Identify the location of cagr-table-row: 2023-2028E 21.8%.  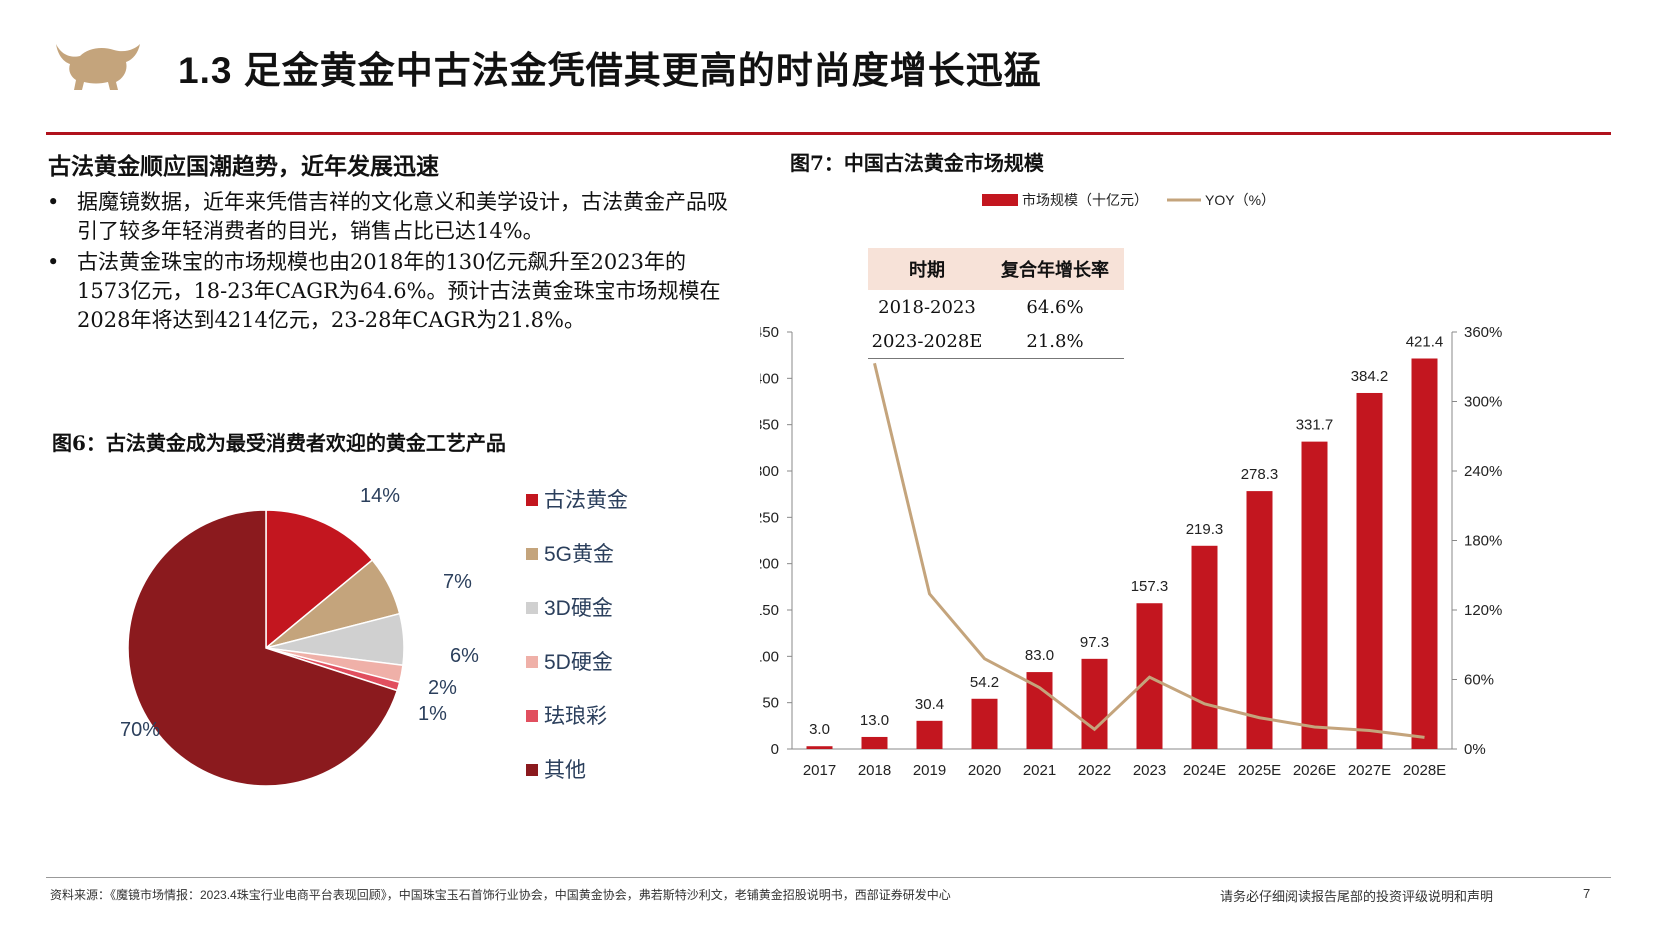
(996, 341).